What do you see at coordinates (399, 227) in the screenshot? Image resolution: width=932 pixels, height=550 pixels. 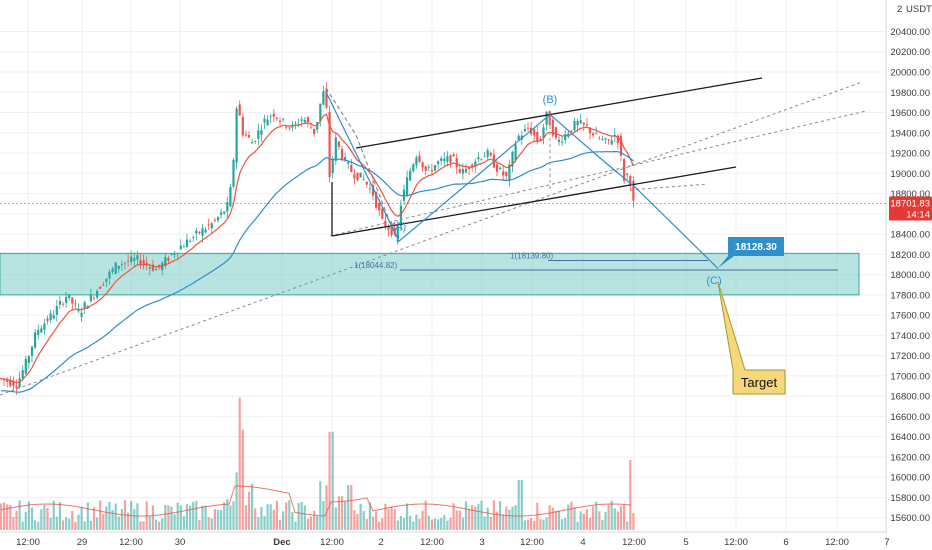 I see `wave-label: (A)` at bounding box center [399, 227].